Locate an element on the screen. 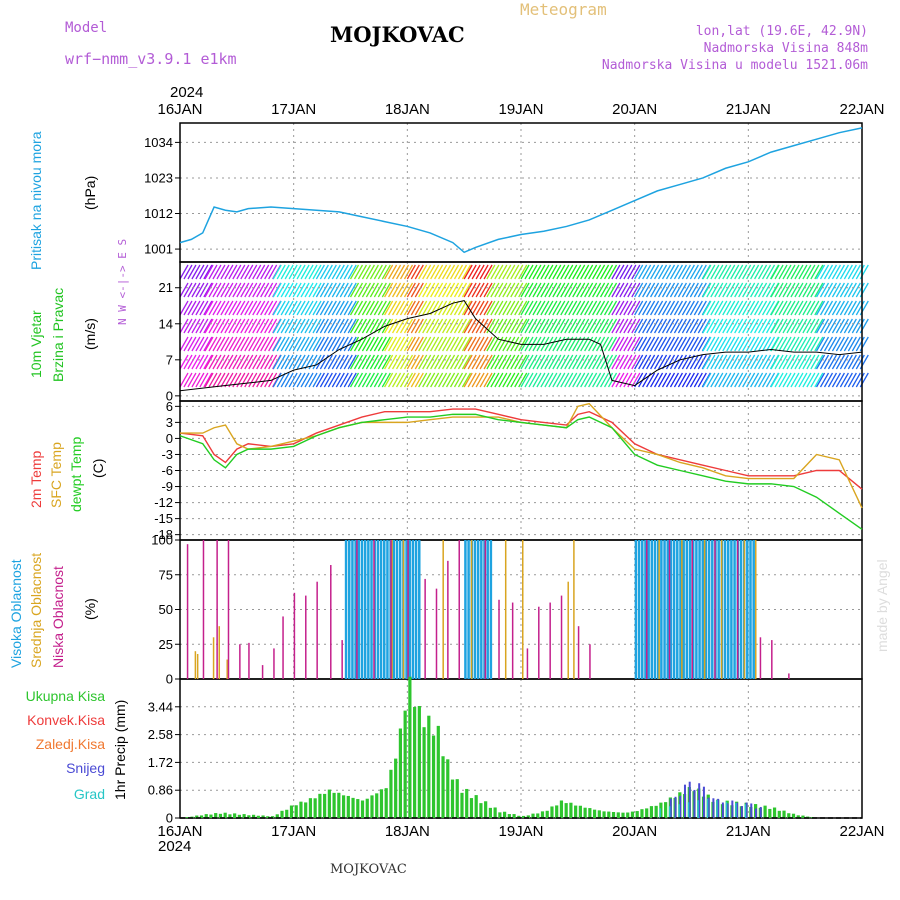  snow-bar is located at coordinates (708, 807).